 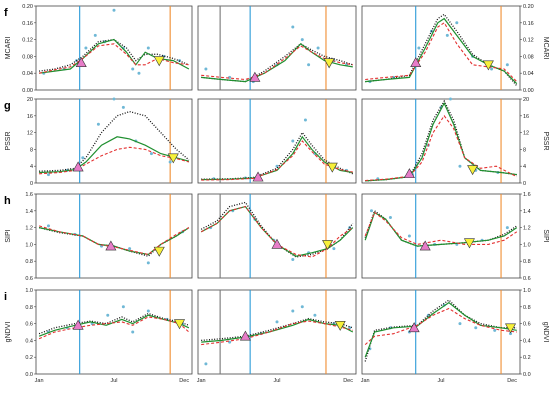 I want to click on panel-h-1: 0.6 0.8 1.0 1.2 1.4 1.6, so click(x=109, y=237).